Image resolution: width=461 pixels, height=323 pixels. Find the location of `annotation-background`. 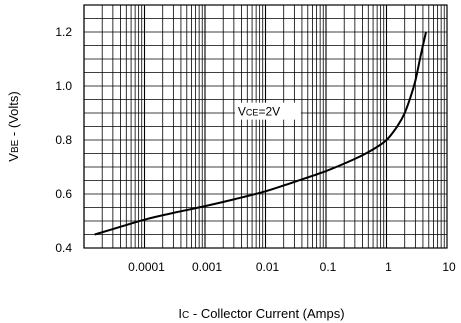

annotation-background is located at coordinates (267, 111).